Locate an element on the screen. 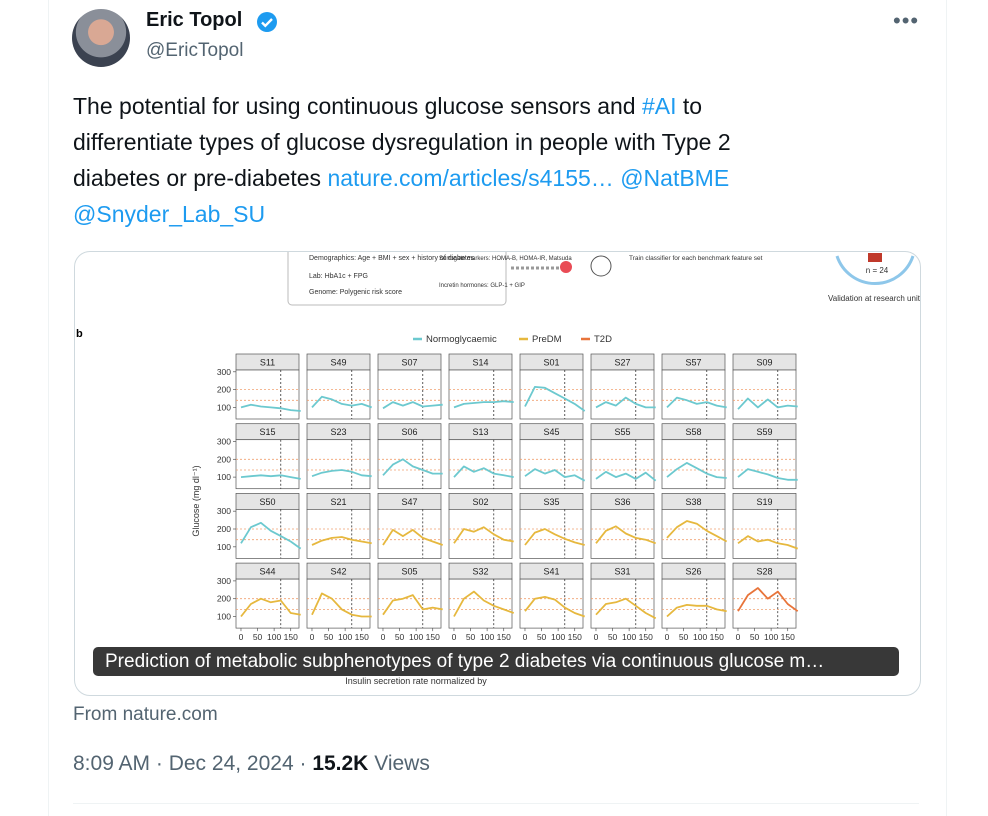 The image size is (988, 816). panel: S09 is located at coordinates (765, 386).